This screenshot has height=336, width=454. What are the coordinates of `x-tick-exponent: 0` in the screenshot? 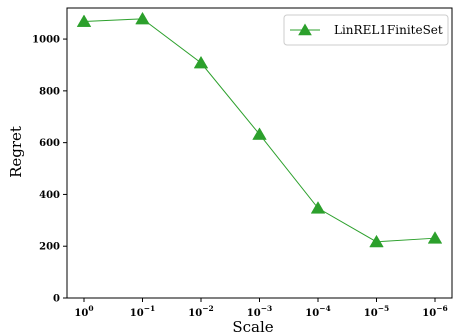 It's located at (90, 308).